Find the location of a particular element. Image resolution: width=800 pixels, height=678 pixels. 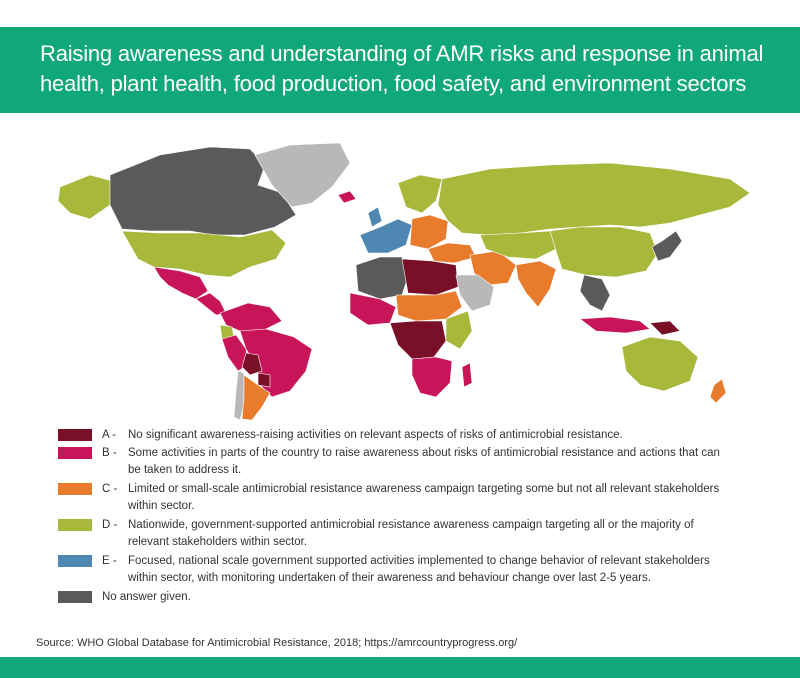

legend-swatch-e is located at coordinates (75, 561).